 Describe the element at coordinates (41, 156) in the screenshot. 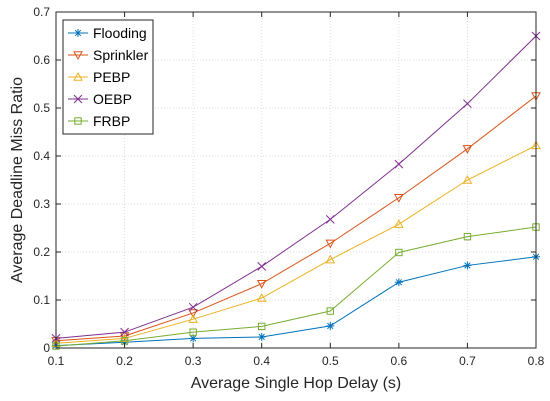

I see `y-tick-label: 0.4` at that location.